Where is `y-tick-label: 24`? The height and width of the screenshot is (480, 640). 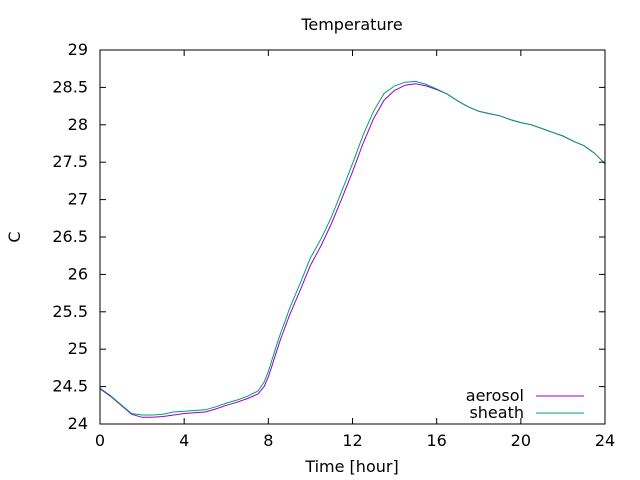
y-tick-label: 24 is located at coordinates (78, 423).